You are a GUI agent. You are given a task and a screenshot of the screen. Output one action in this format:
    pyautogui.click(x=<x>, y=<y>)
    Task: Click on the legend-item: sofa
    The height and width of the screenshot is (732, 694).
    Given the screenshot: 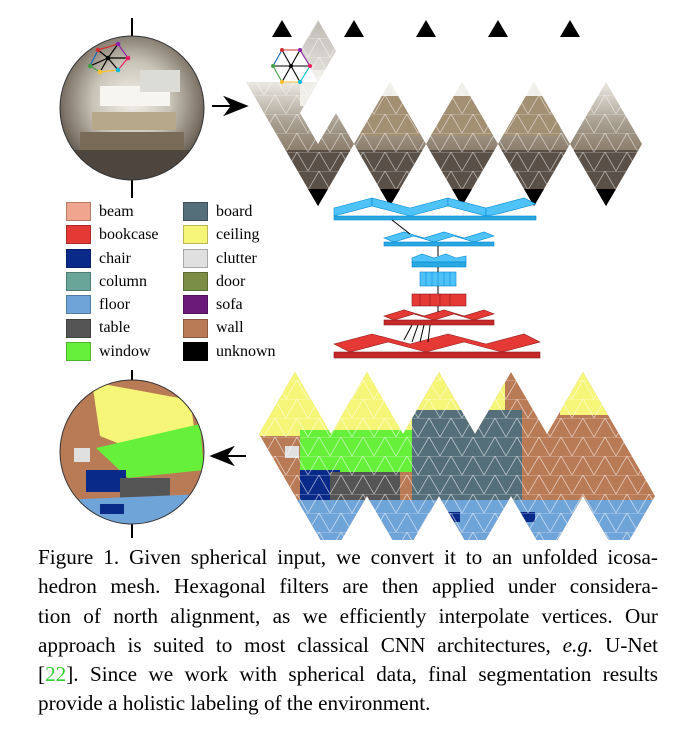 What is the action you would take?
    pyautogui.click(x=229, y=304)
    